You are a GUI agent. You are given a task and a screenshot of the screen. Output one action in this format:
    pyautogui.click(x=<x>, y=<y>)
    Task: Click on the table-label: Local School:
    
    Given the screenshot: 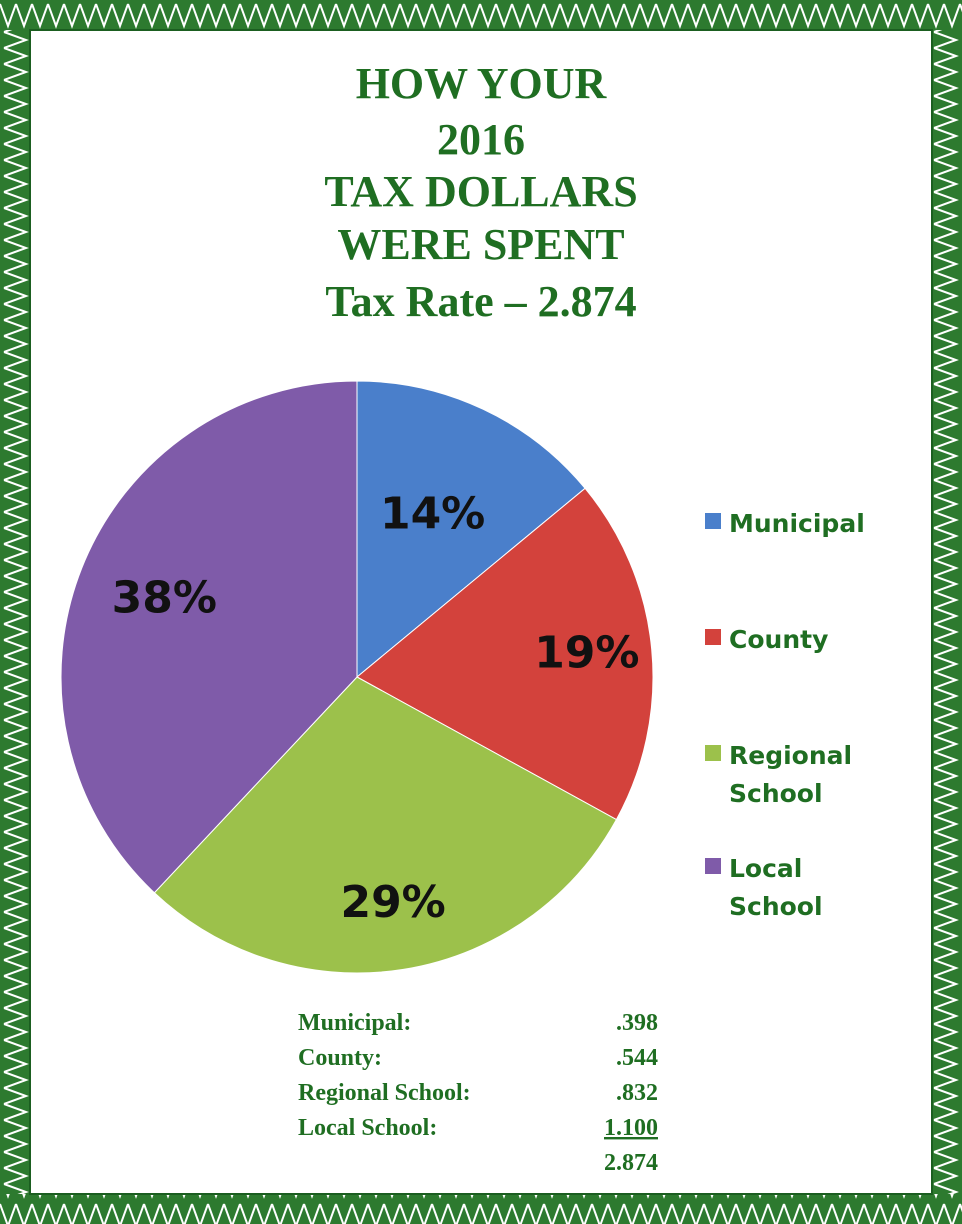 What is the action you would take?
    pyautogui.click(x=367, y=1128)
    